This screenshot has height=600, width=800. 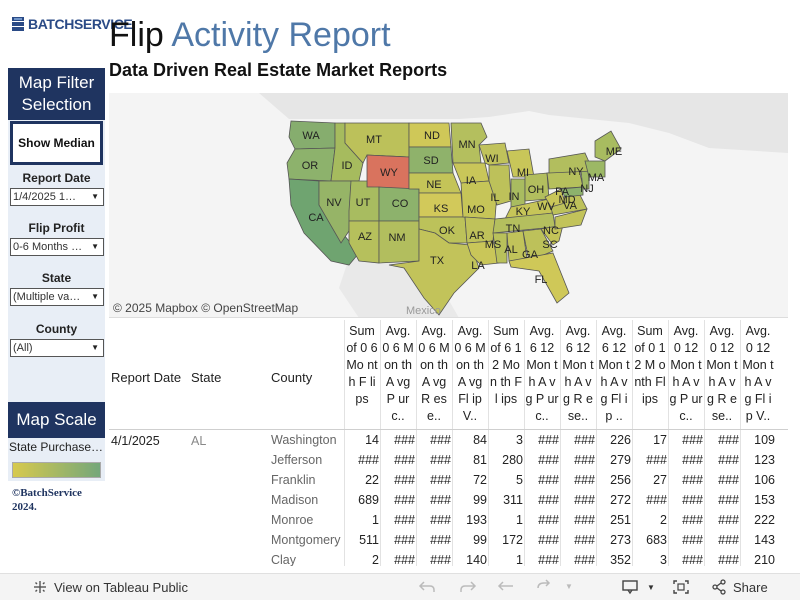 What do you see at coordinates (471, 181) in the screenshot?
I see `state-label-ia: IA` at bounding box center [471, 181].